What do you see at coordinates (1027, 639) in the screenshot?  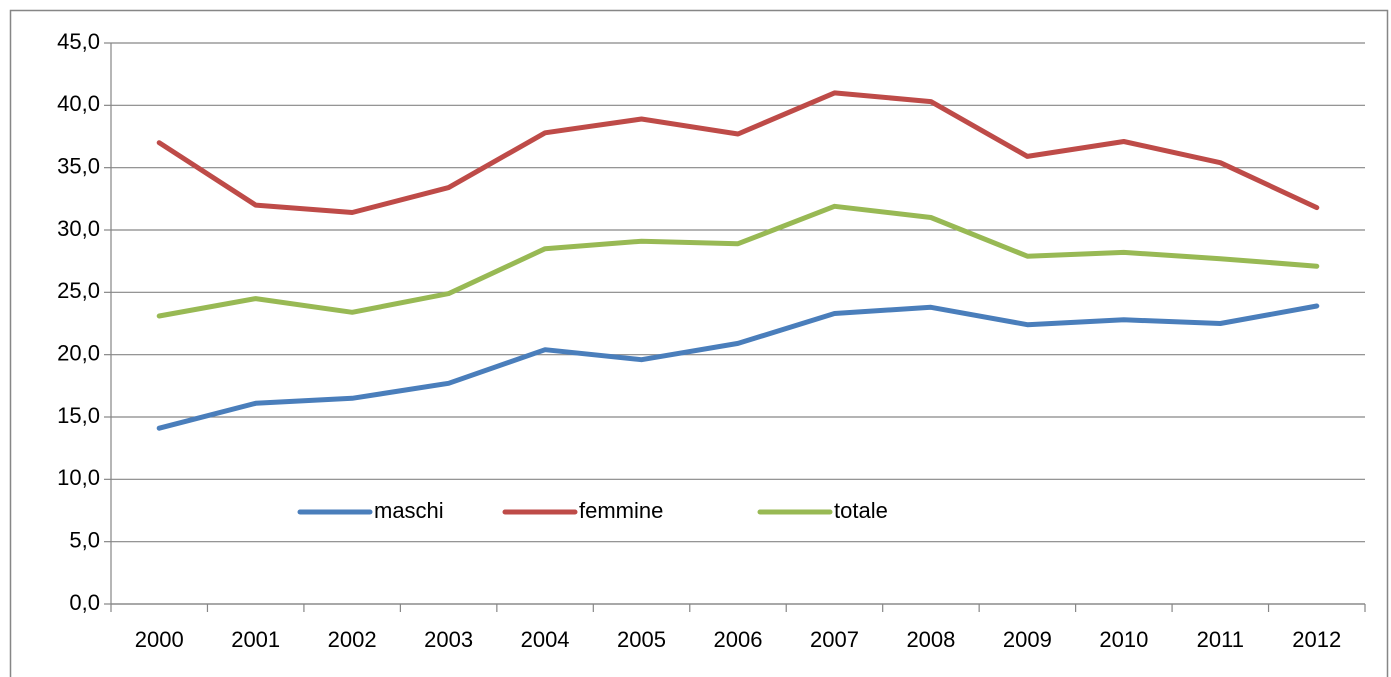 I see `x-tick-label: 2009` at bounding box center [1027, 639].